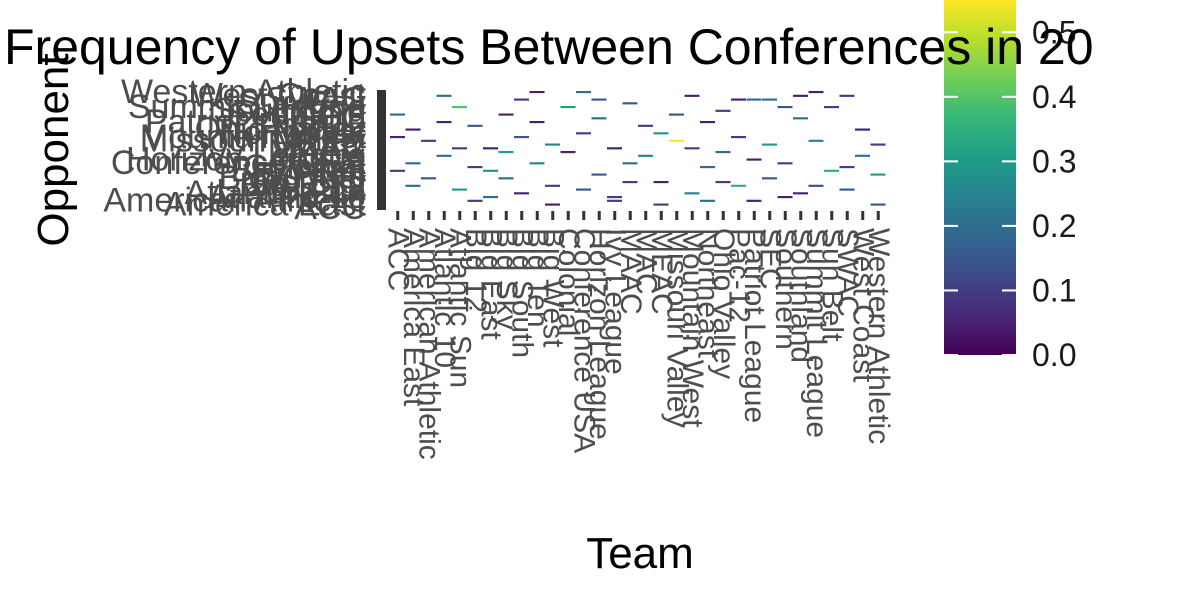 The width and height of the screenshot is (1200, 600). Describe the element at coordinates (676, 328) in the screenshot. I see `x-tick-label: Missouri Valley` at that location.